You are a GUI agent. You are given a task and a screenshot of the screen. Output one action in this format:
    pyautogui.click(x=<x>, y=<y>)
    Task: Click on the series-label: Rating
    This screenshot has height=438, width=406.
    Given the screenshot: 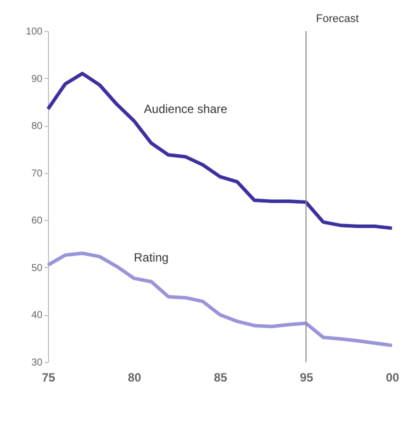 What is the action you would take?
    pyautogui.click(x=151, y=257)
    